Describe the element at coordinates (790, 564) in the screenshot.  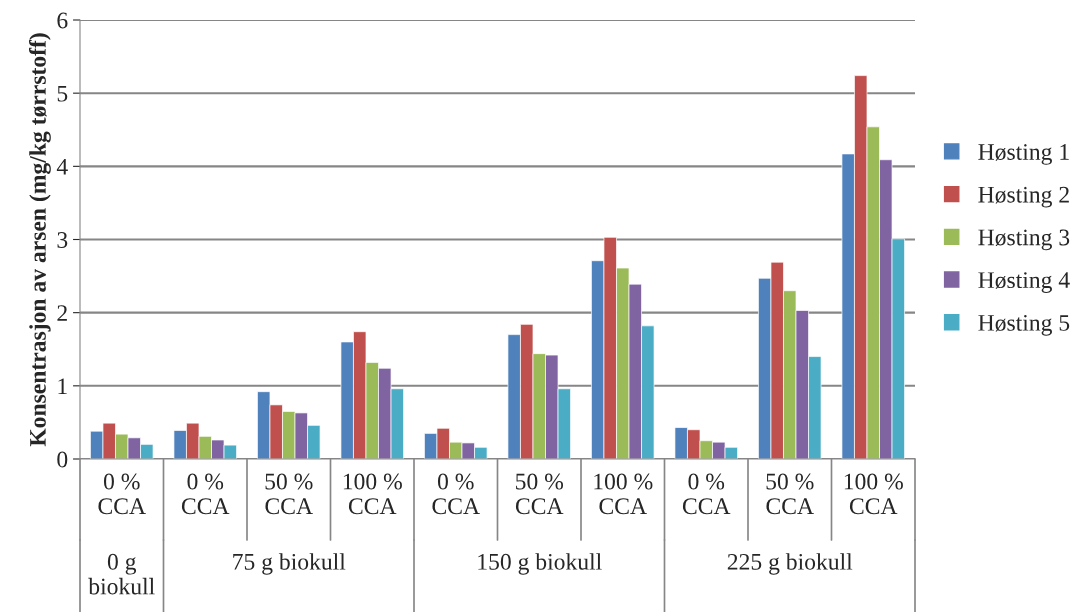
I see `text: 225 g biokull` at that location.